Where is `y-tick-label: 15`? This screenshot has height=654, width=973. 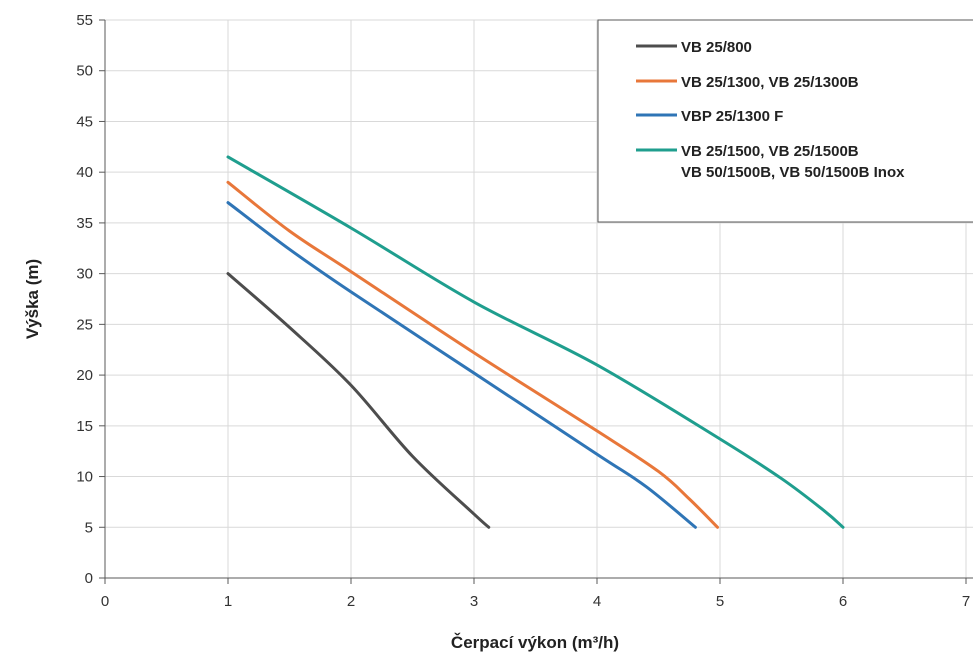
y-tick-label: 15 is located at coordinates (84, 426).